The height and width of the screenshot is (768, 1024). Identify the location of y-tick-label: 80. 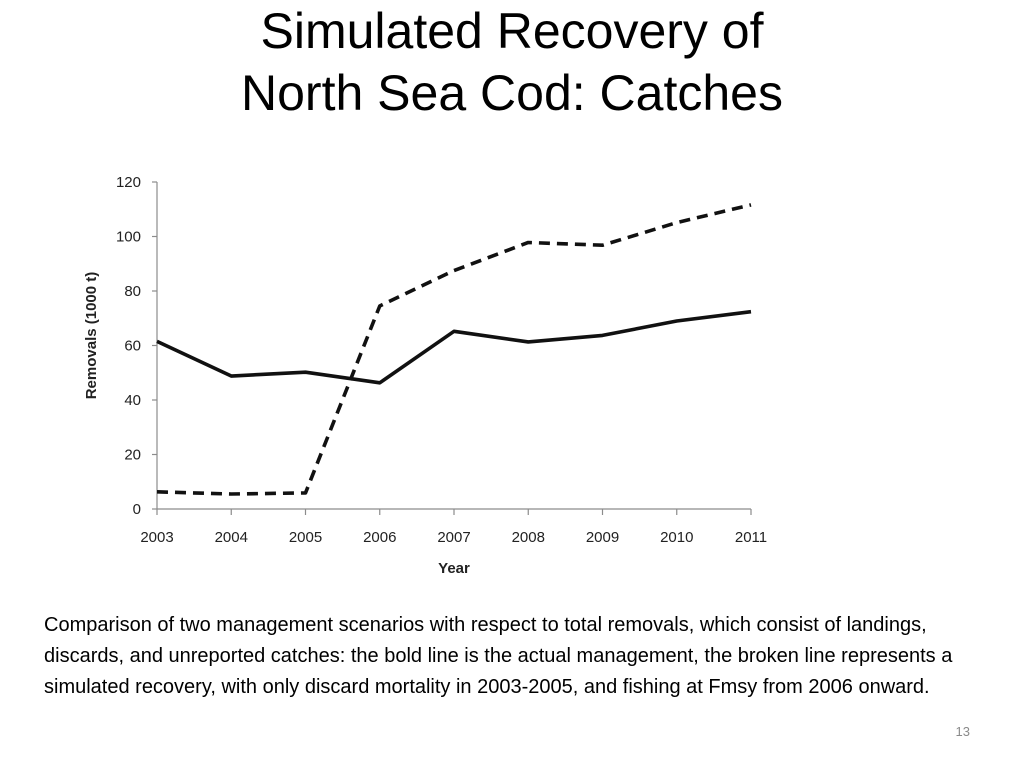
(132, 291).